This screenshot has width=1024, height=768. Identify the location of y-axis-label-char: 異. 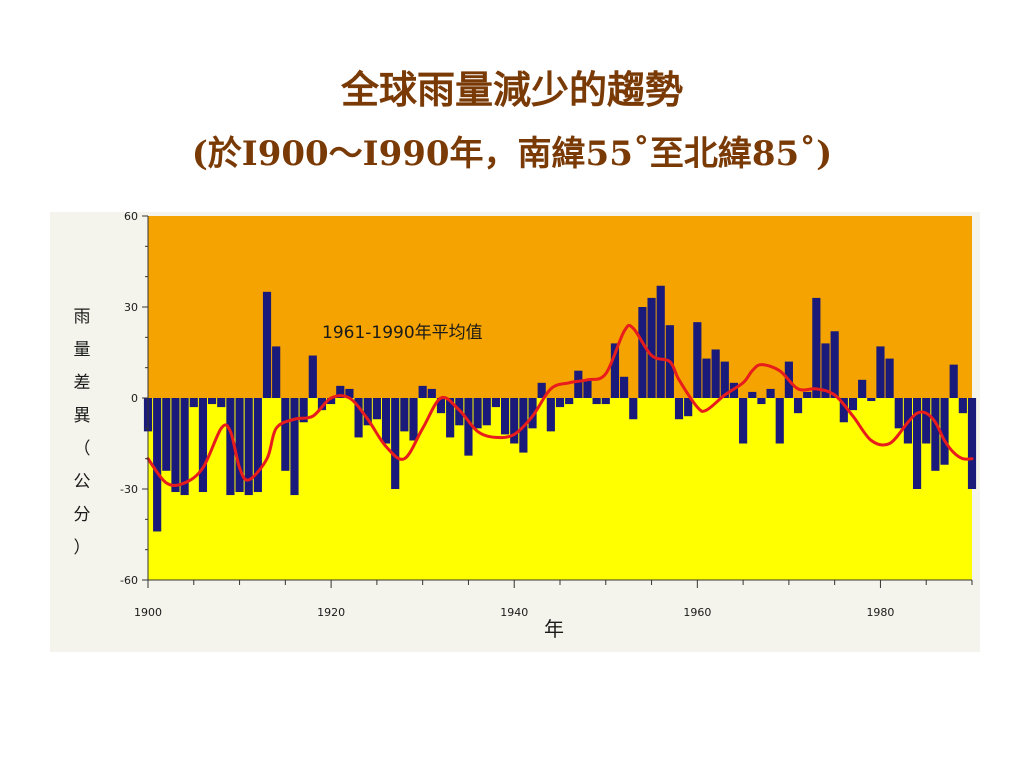
(82, 416).